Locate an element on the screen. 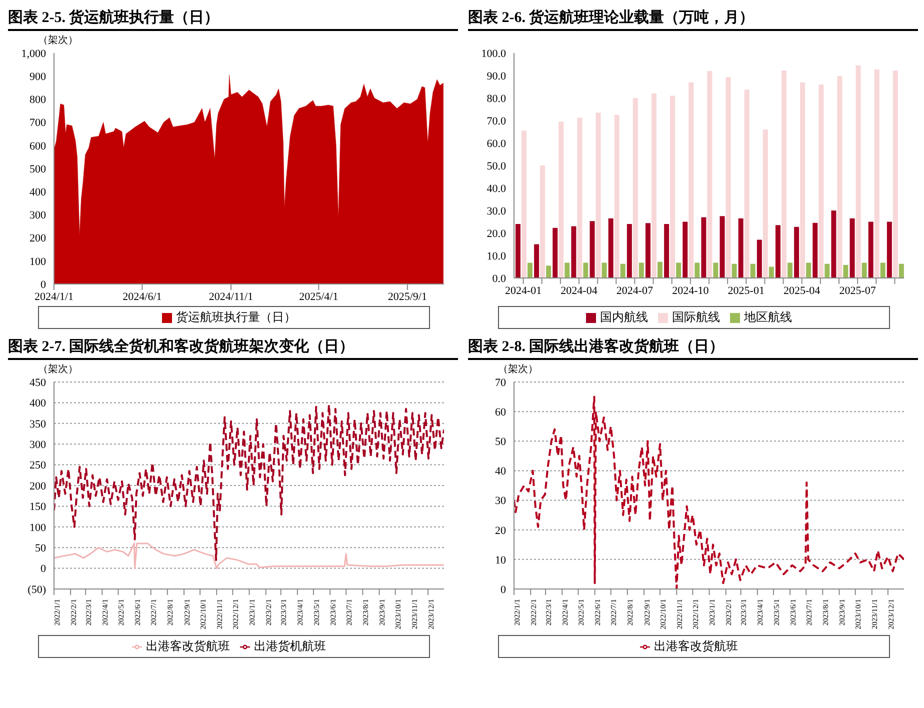  x-tick-label: 2025/9/1 is located at coordinates (407, 296).